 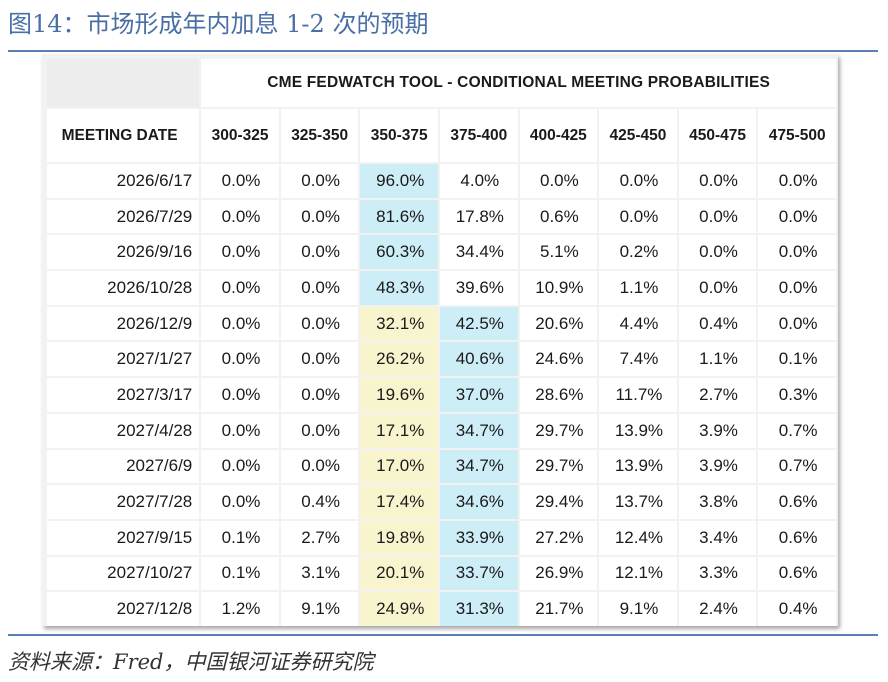 I want to click on probability-cell: 29.4%, so click(x=558, y=502).